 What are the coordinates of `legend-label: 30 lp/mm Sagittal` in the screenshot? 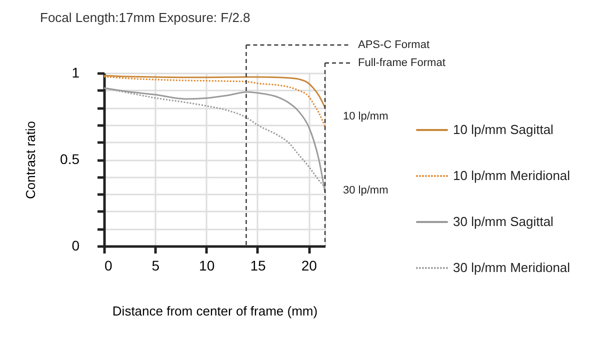 It's located at (503, 221).